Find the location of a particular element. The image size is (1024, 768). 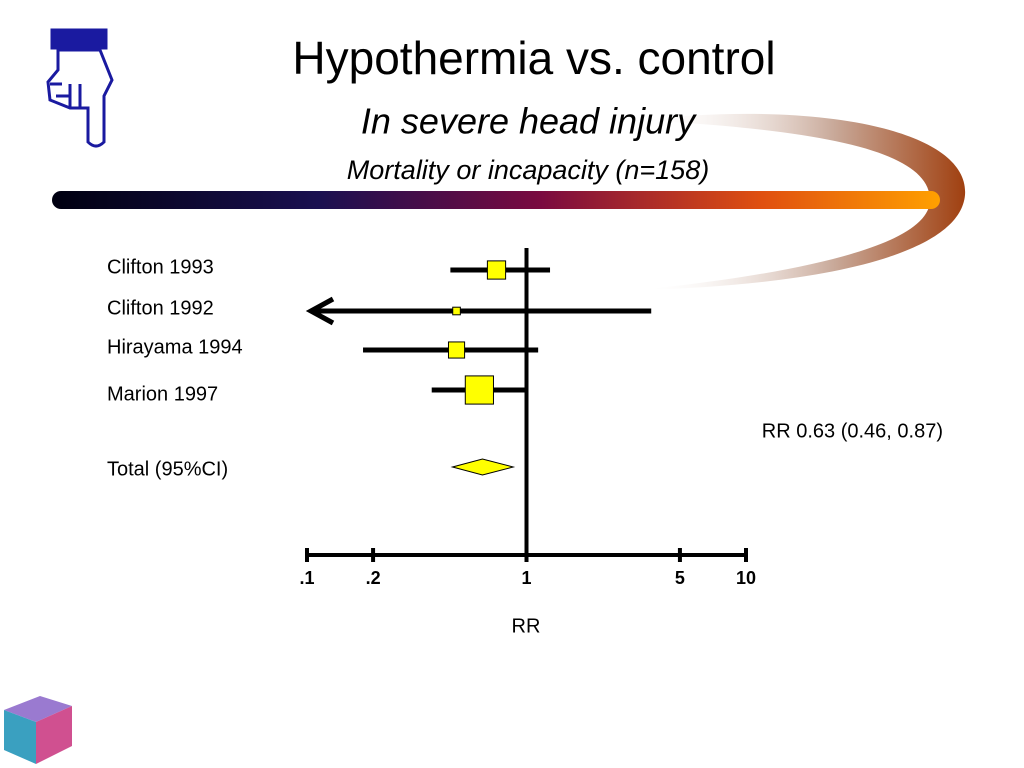

decorative-bar is located at coordinates (496, 200).